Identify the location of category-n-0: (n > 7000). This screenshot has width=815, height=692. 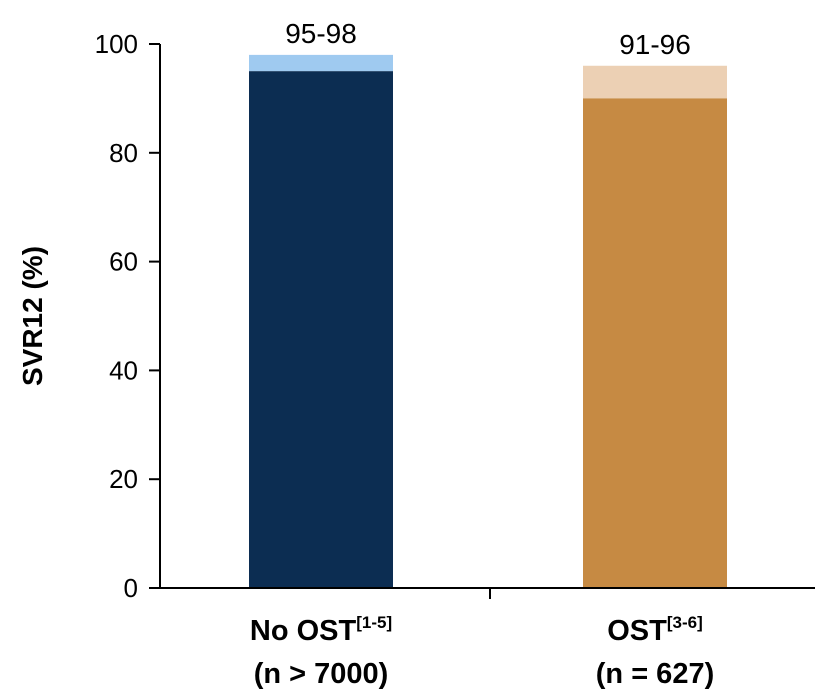
(321, 674).